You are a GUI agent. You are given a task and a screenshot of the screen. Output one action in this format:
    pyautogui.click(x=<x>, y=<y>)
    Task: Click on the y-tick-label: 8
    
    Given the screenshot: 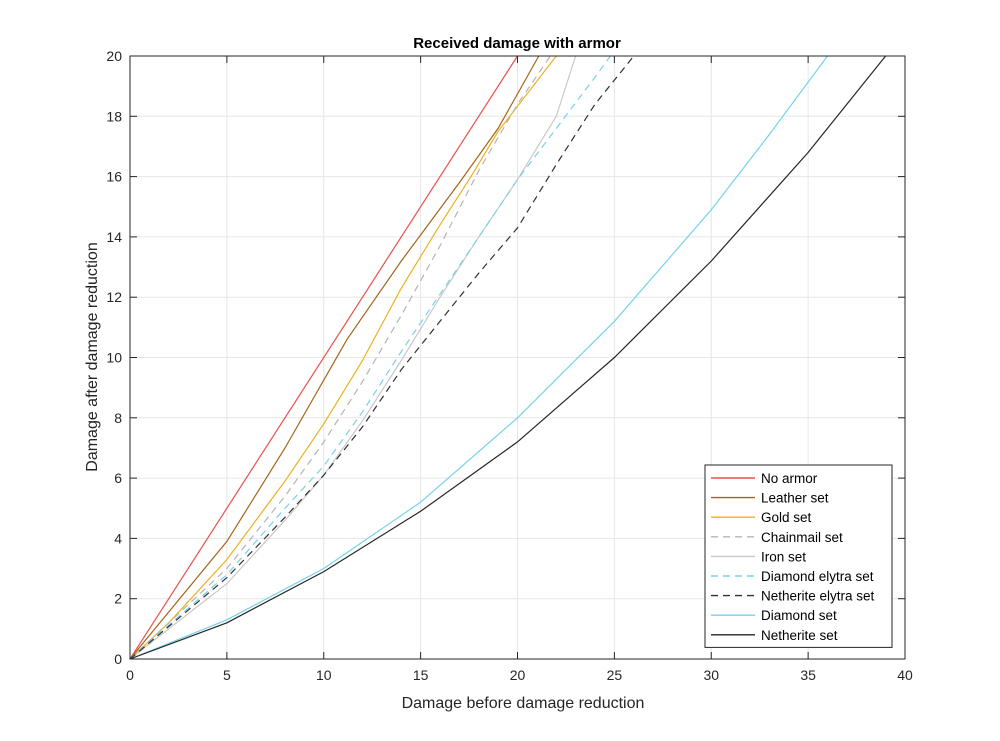 What is the action you would take?
    pyautogui.click(x=118, y=418)
    